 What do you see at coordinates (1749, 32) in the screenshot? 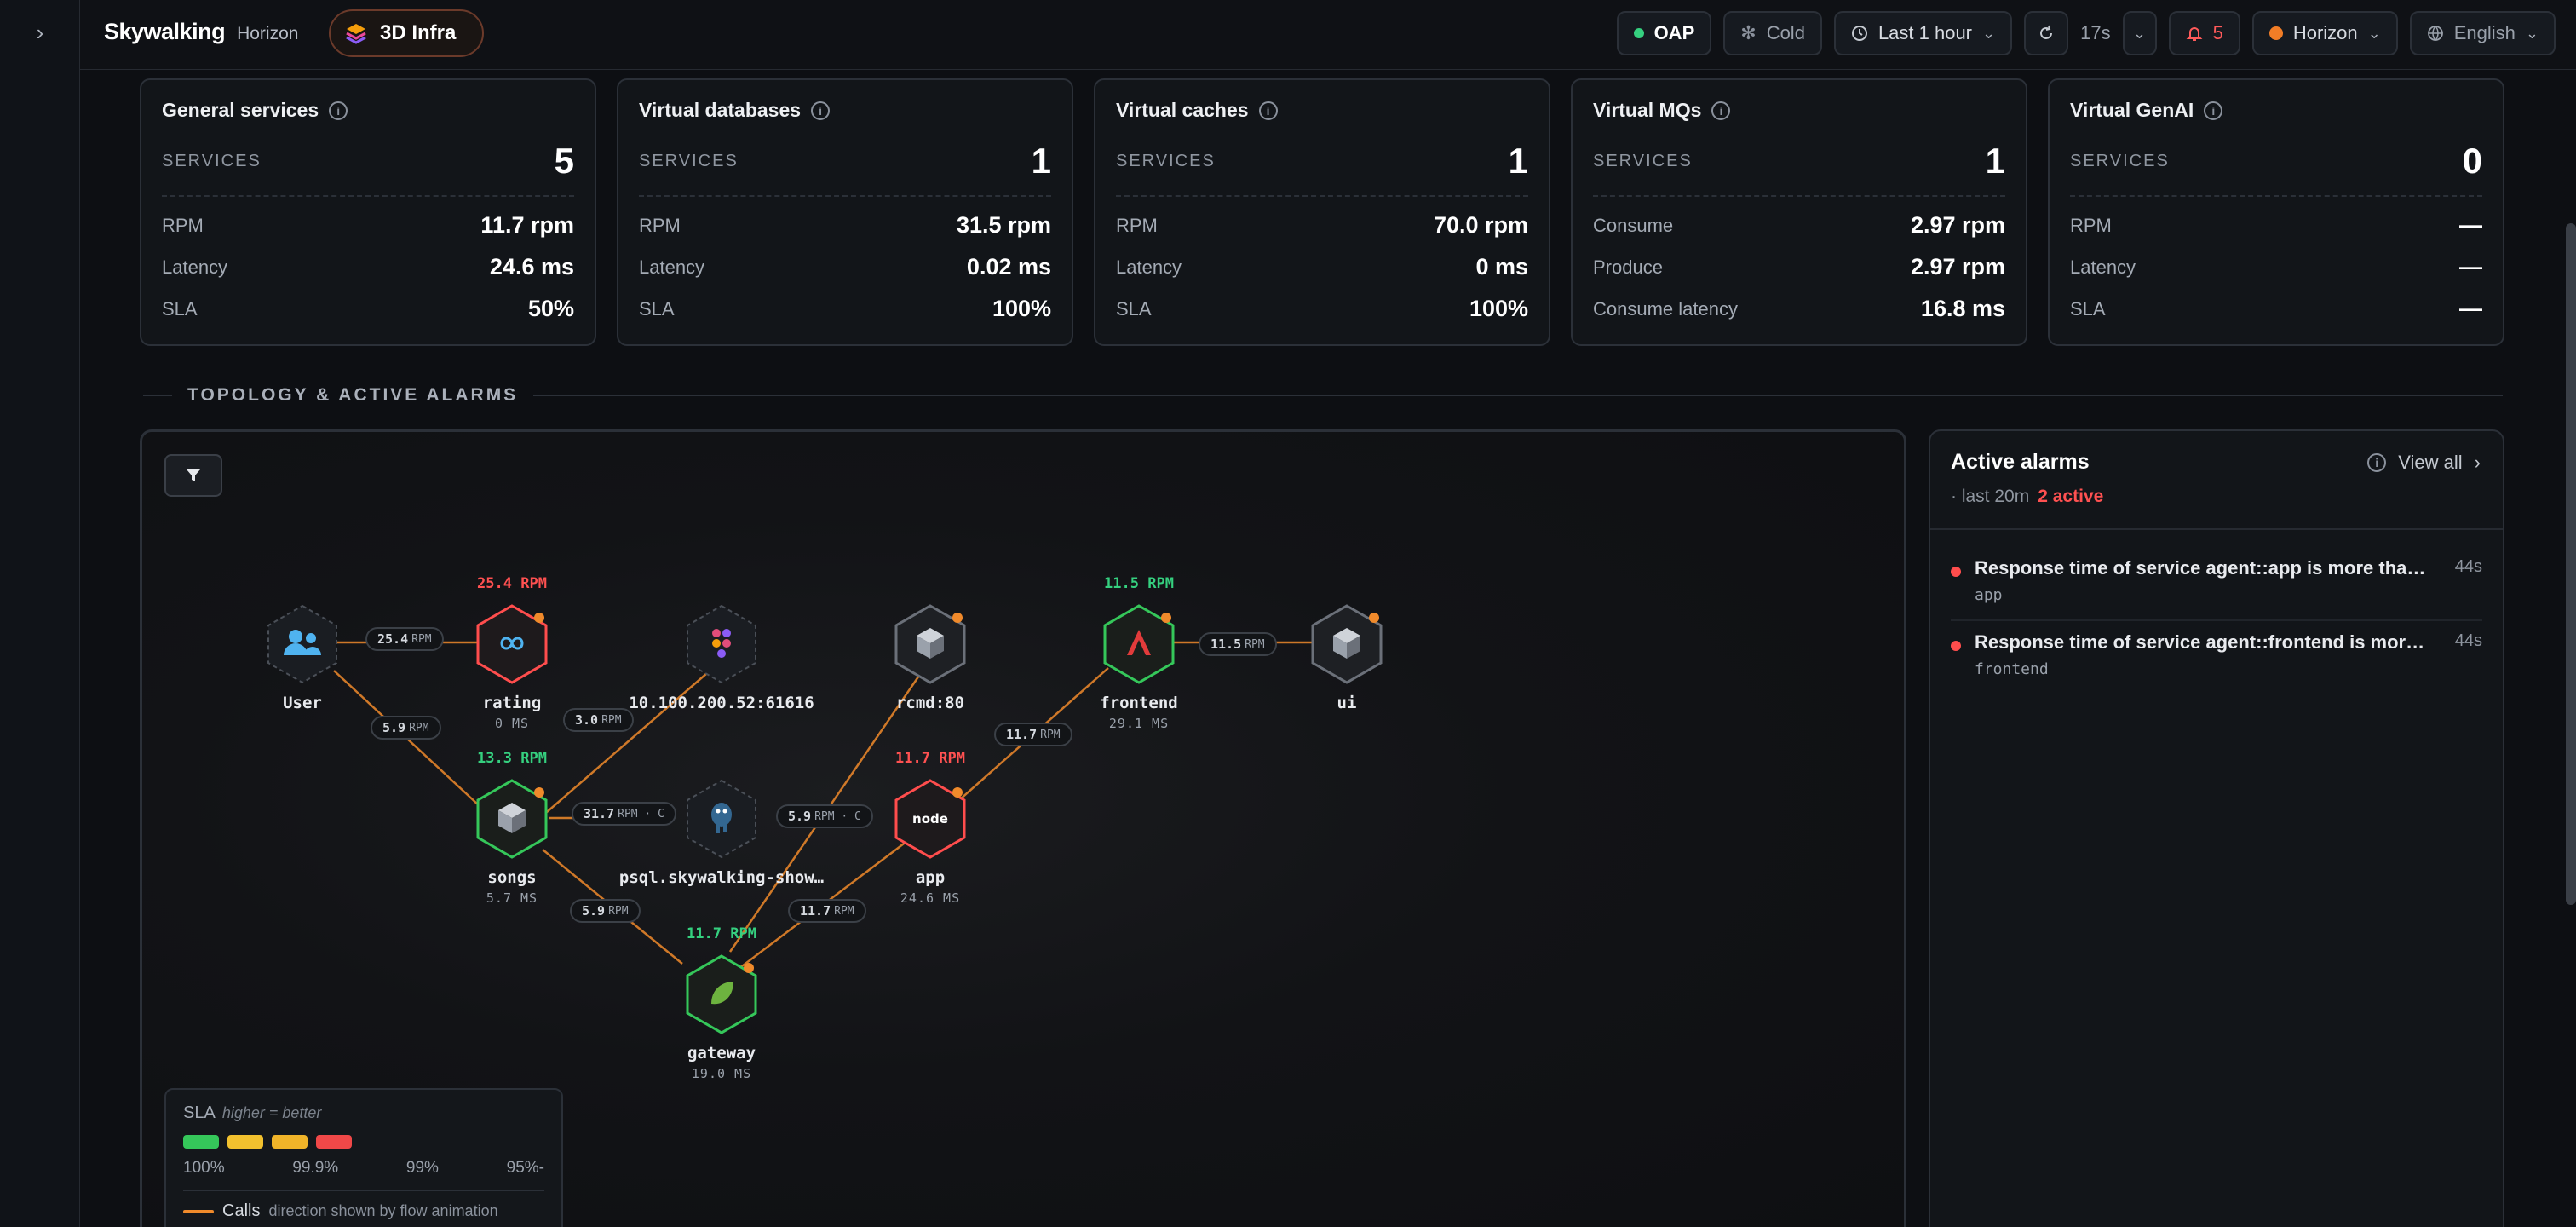
I see `snowflake-icon: ✻` at bounding box center [1749, 32].